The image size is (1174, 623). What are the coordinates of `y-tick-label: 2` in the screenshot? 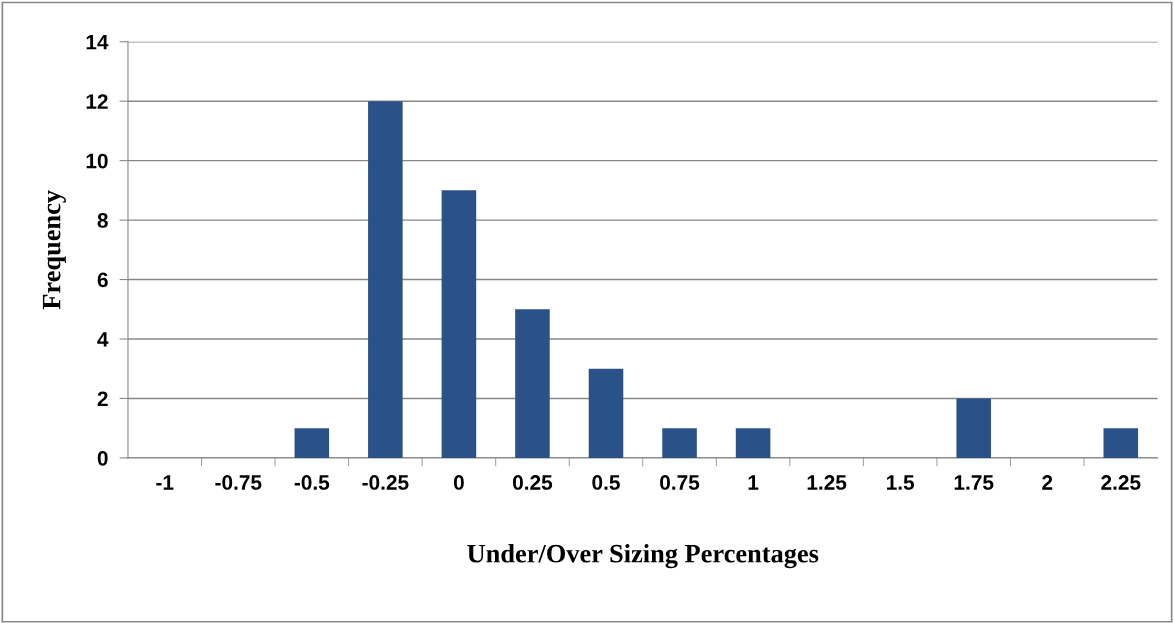 It's located at (102, 398).